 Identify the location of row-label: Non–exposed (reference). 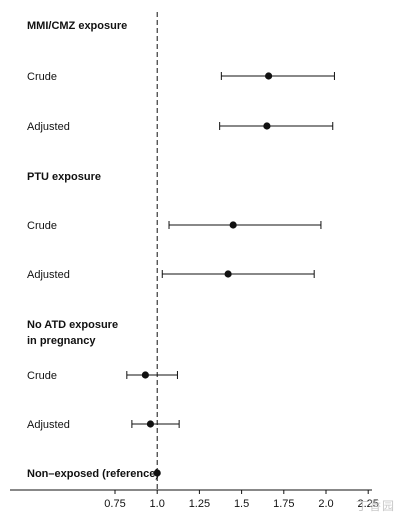
(93, 474).